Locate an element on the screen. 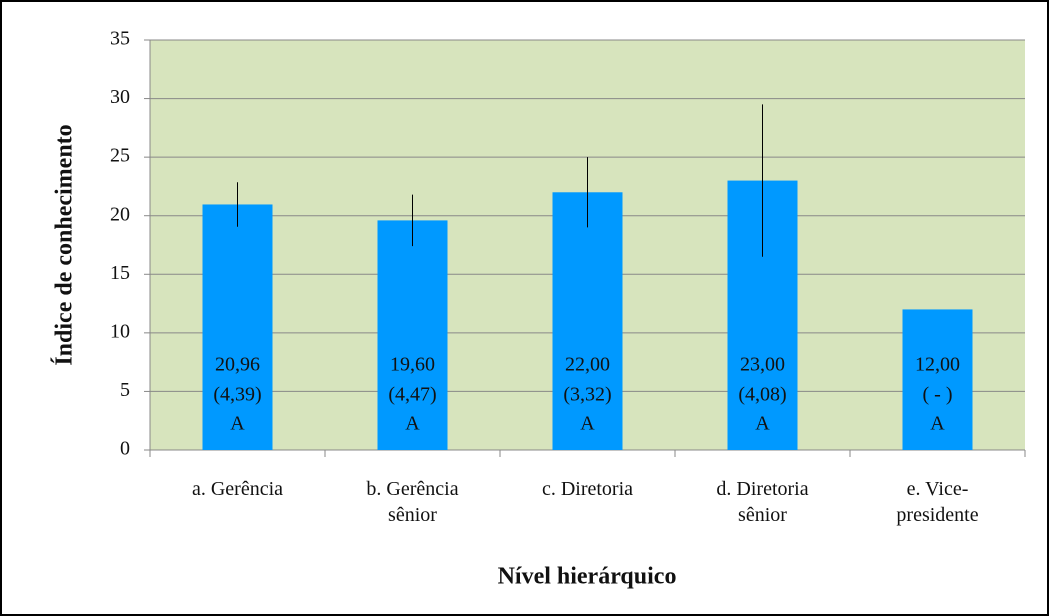  value-label: 20,96 is located at coordinates (237, 365).